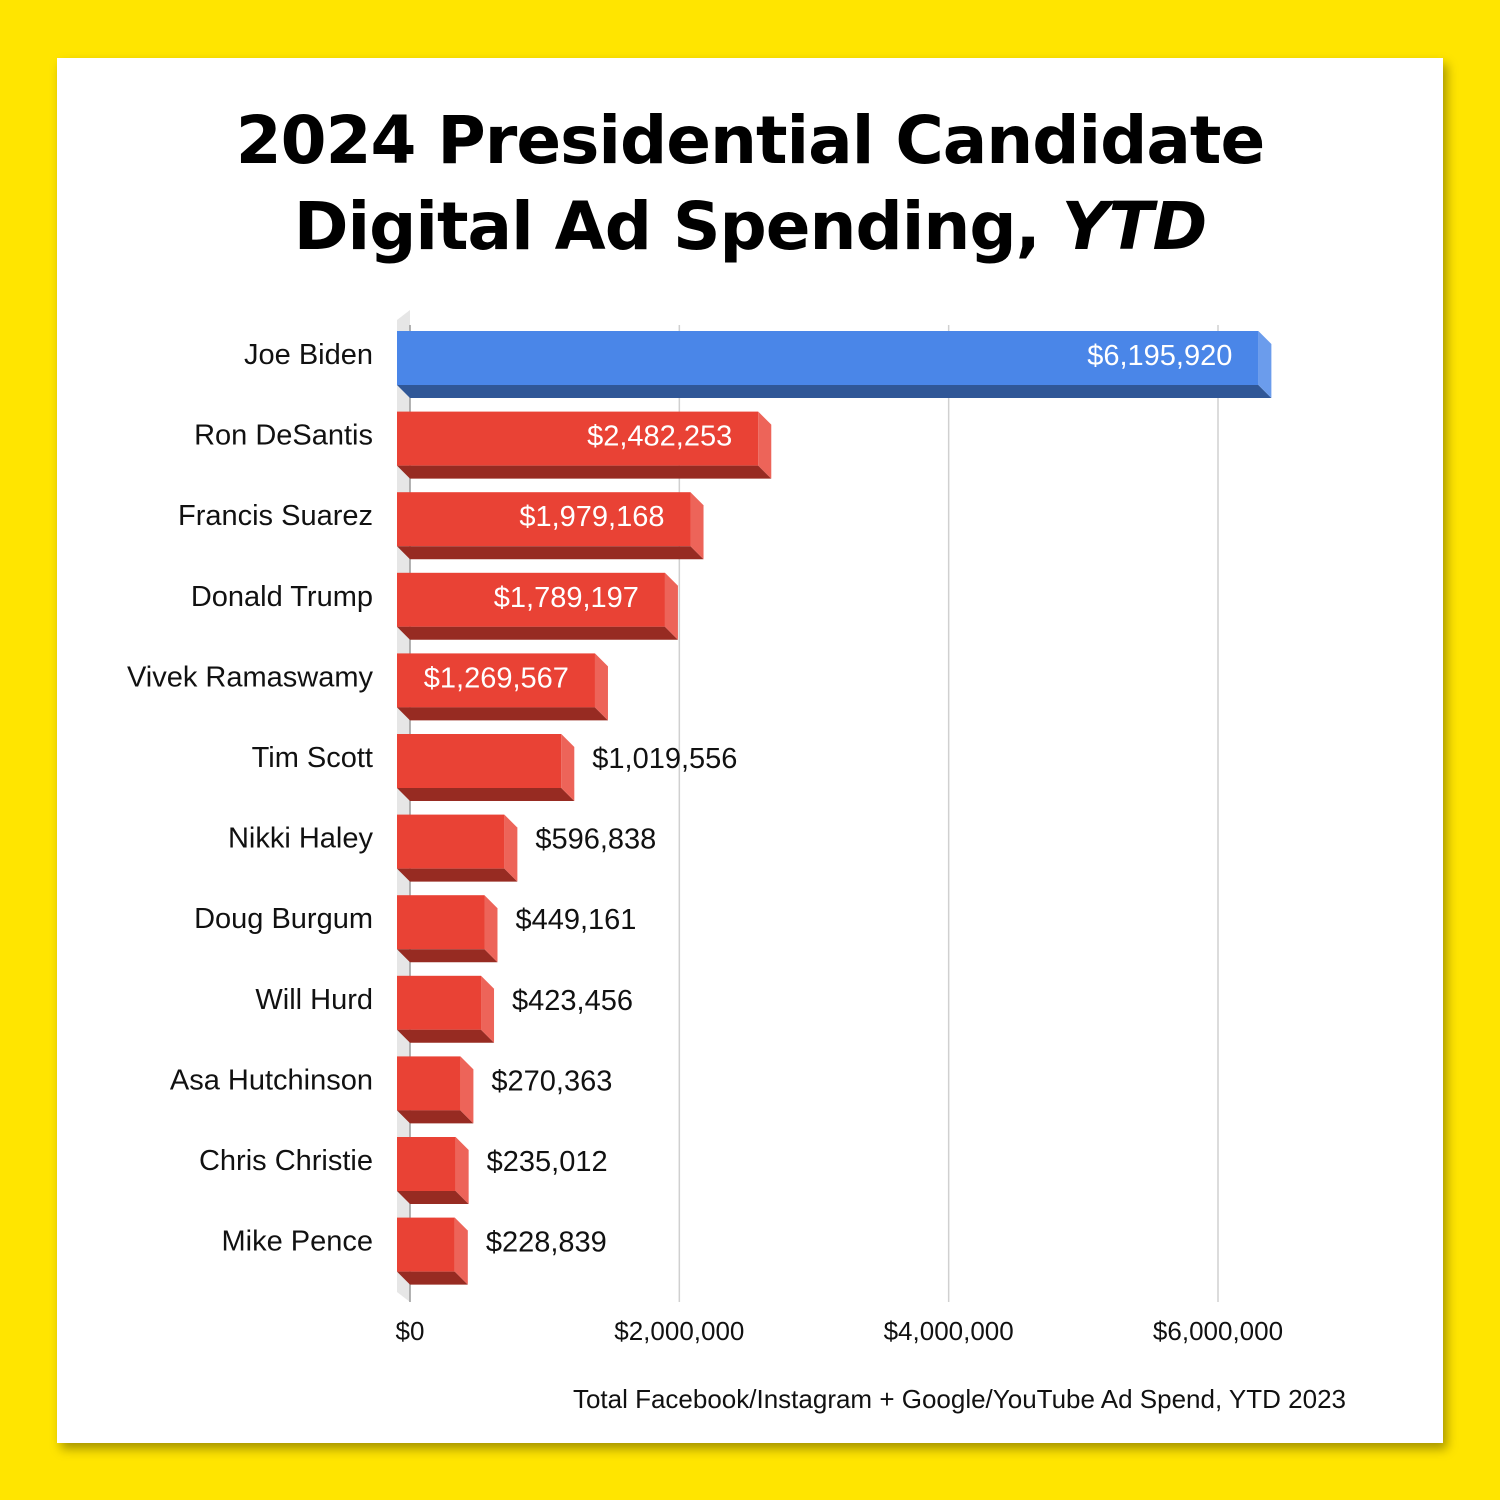  What do you see at coordinates (301, 839) in the screenshot?
I see `category-label: Nikki Haley` at bounding box center [301, 839].